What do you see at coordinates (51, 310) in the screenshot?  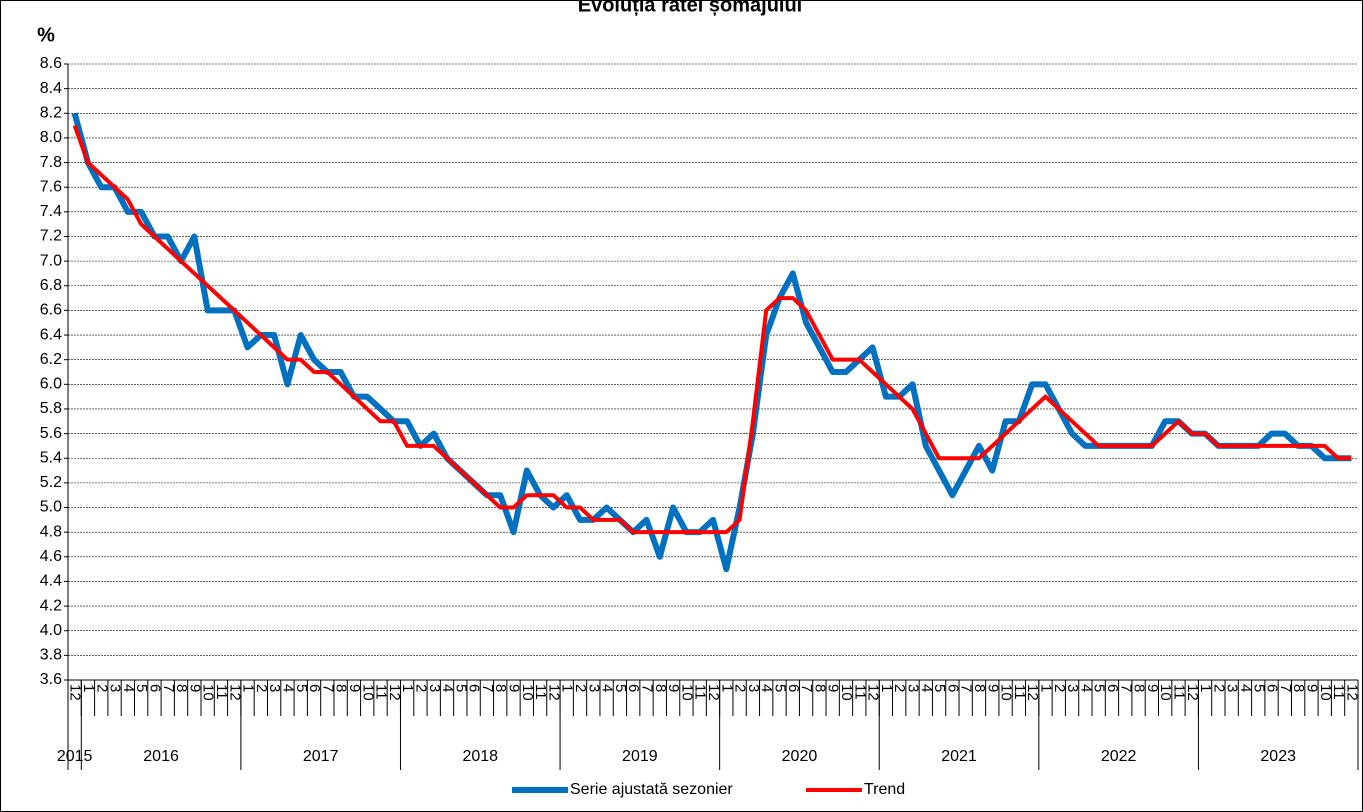 I see `y-tick-label: 6.6` at bounding box center [51, 310].